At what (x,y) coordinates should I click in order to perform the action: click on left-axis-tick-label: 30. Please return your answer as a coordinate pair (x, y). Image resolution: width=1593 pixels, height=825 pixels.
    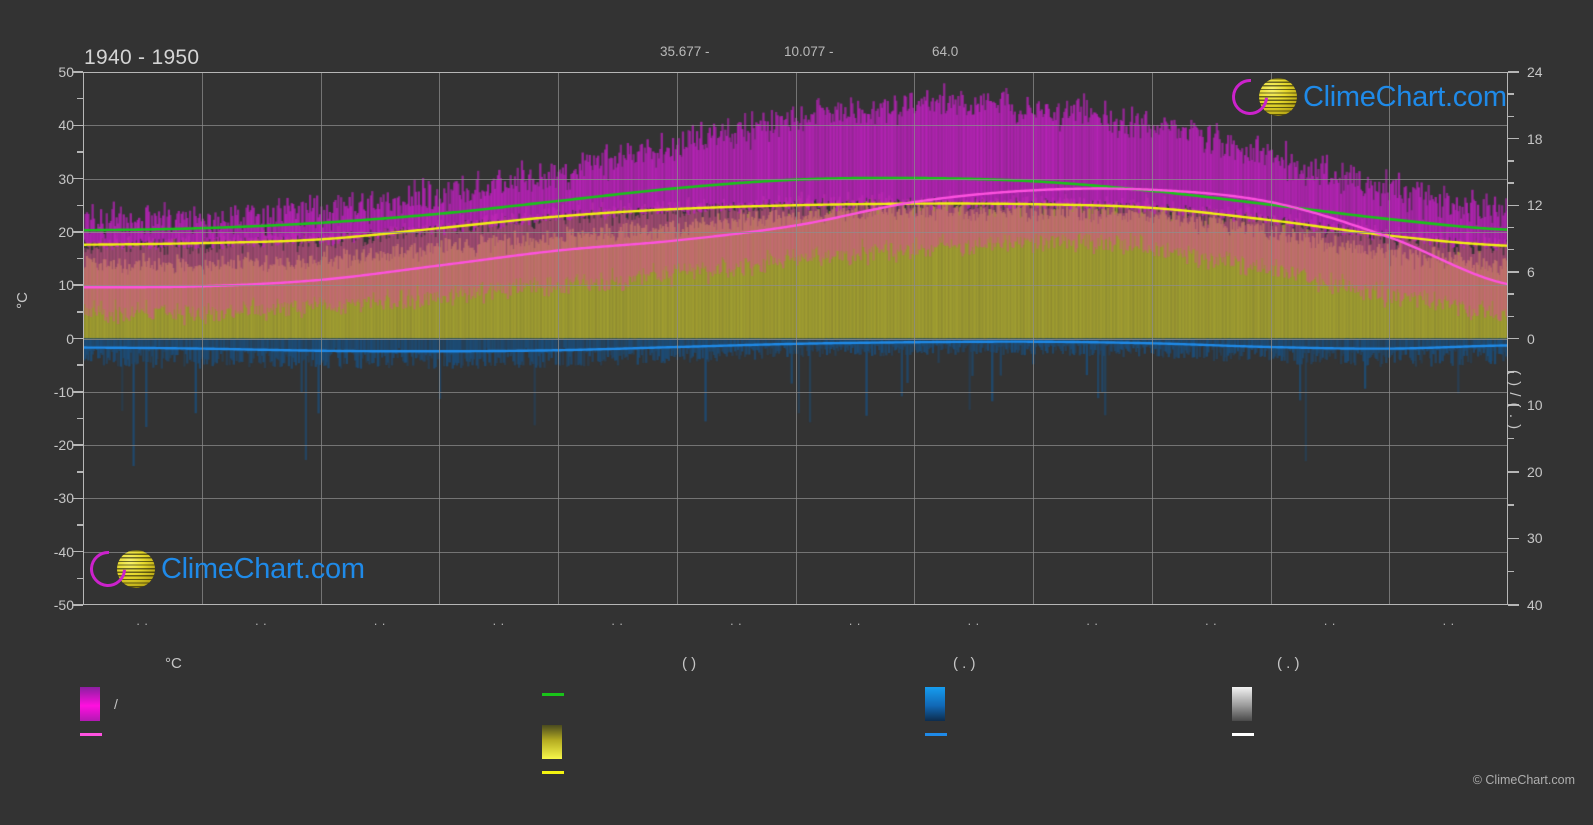
    Looking at the image, I should click on (66, 178).